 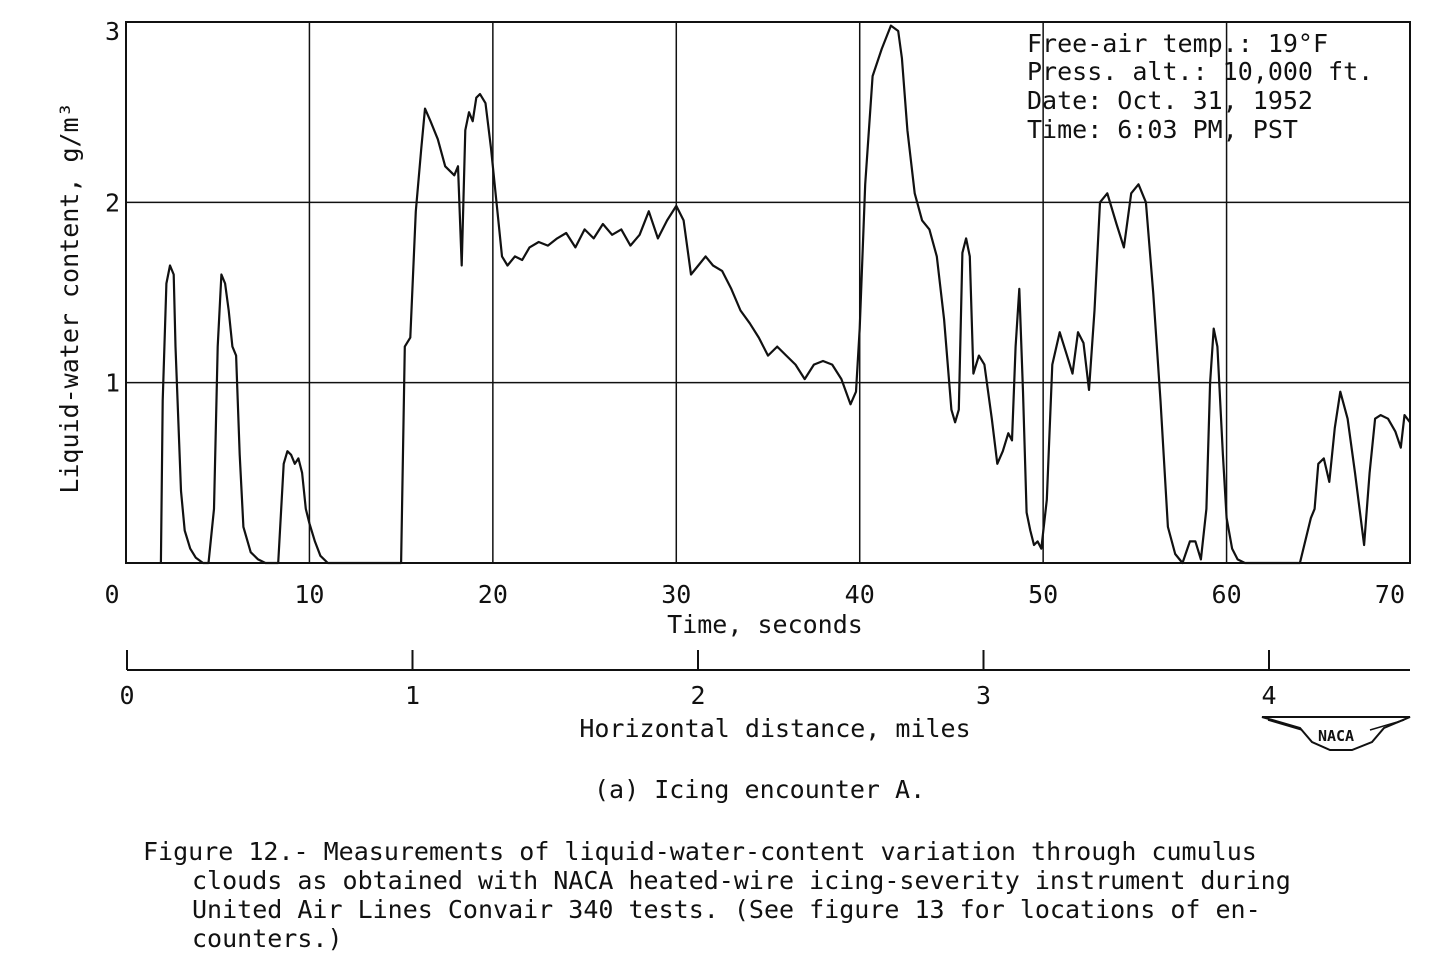 What do you see at coordinates (412, 695) in the screenshot?
I see `distance-tick-label: 1` at bounding box center [412, 695].